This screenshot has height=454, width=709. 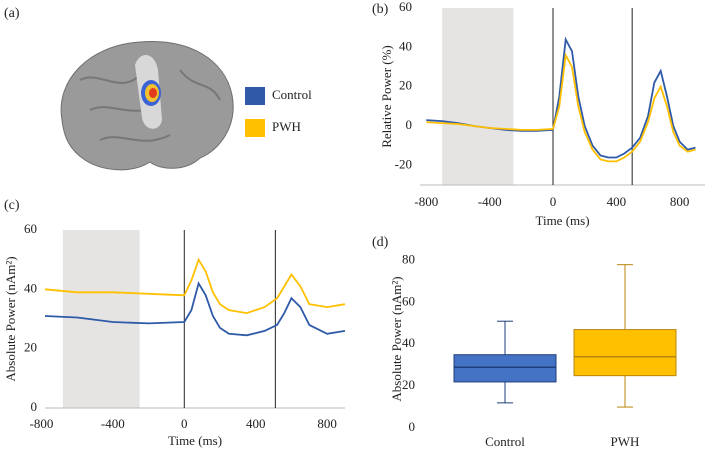 What do you see at coordinates (12, 13) in the screenshot?
I see `panel-label: (a)` at bounding box center [12, 13].